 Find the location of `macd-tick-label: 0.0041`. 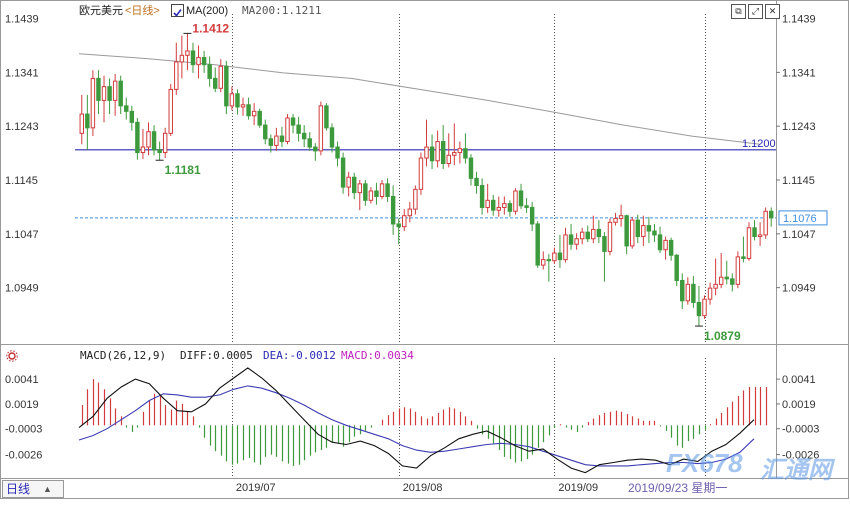

macd-tick-label: 0.0041 is located at coordinates (799, 380).